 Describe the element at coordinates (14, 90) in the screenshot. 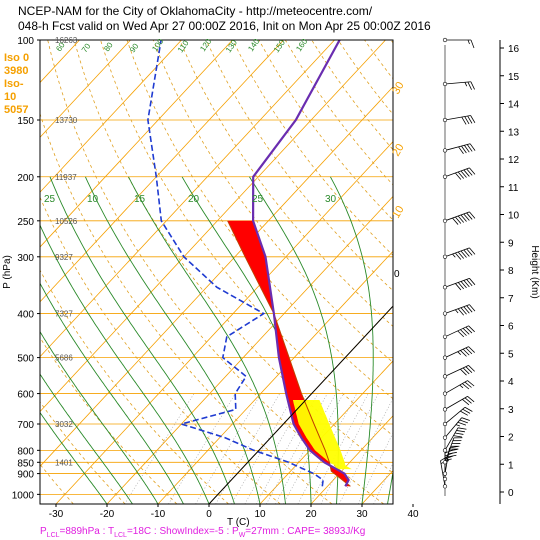

I see `iso10-label: Iso-10` at that location.